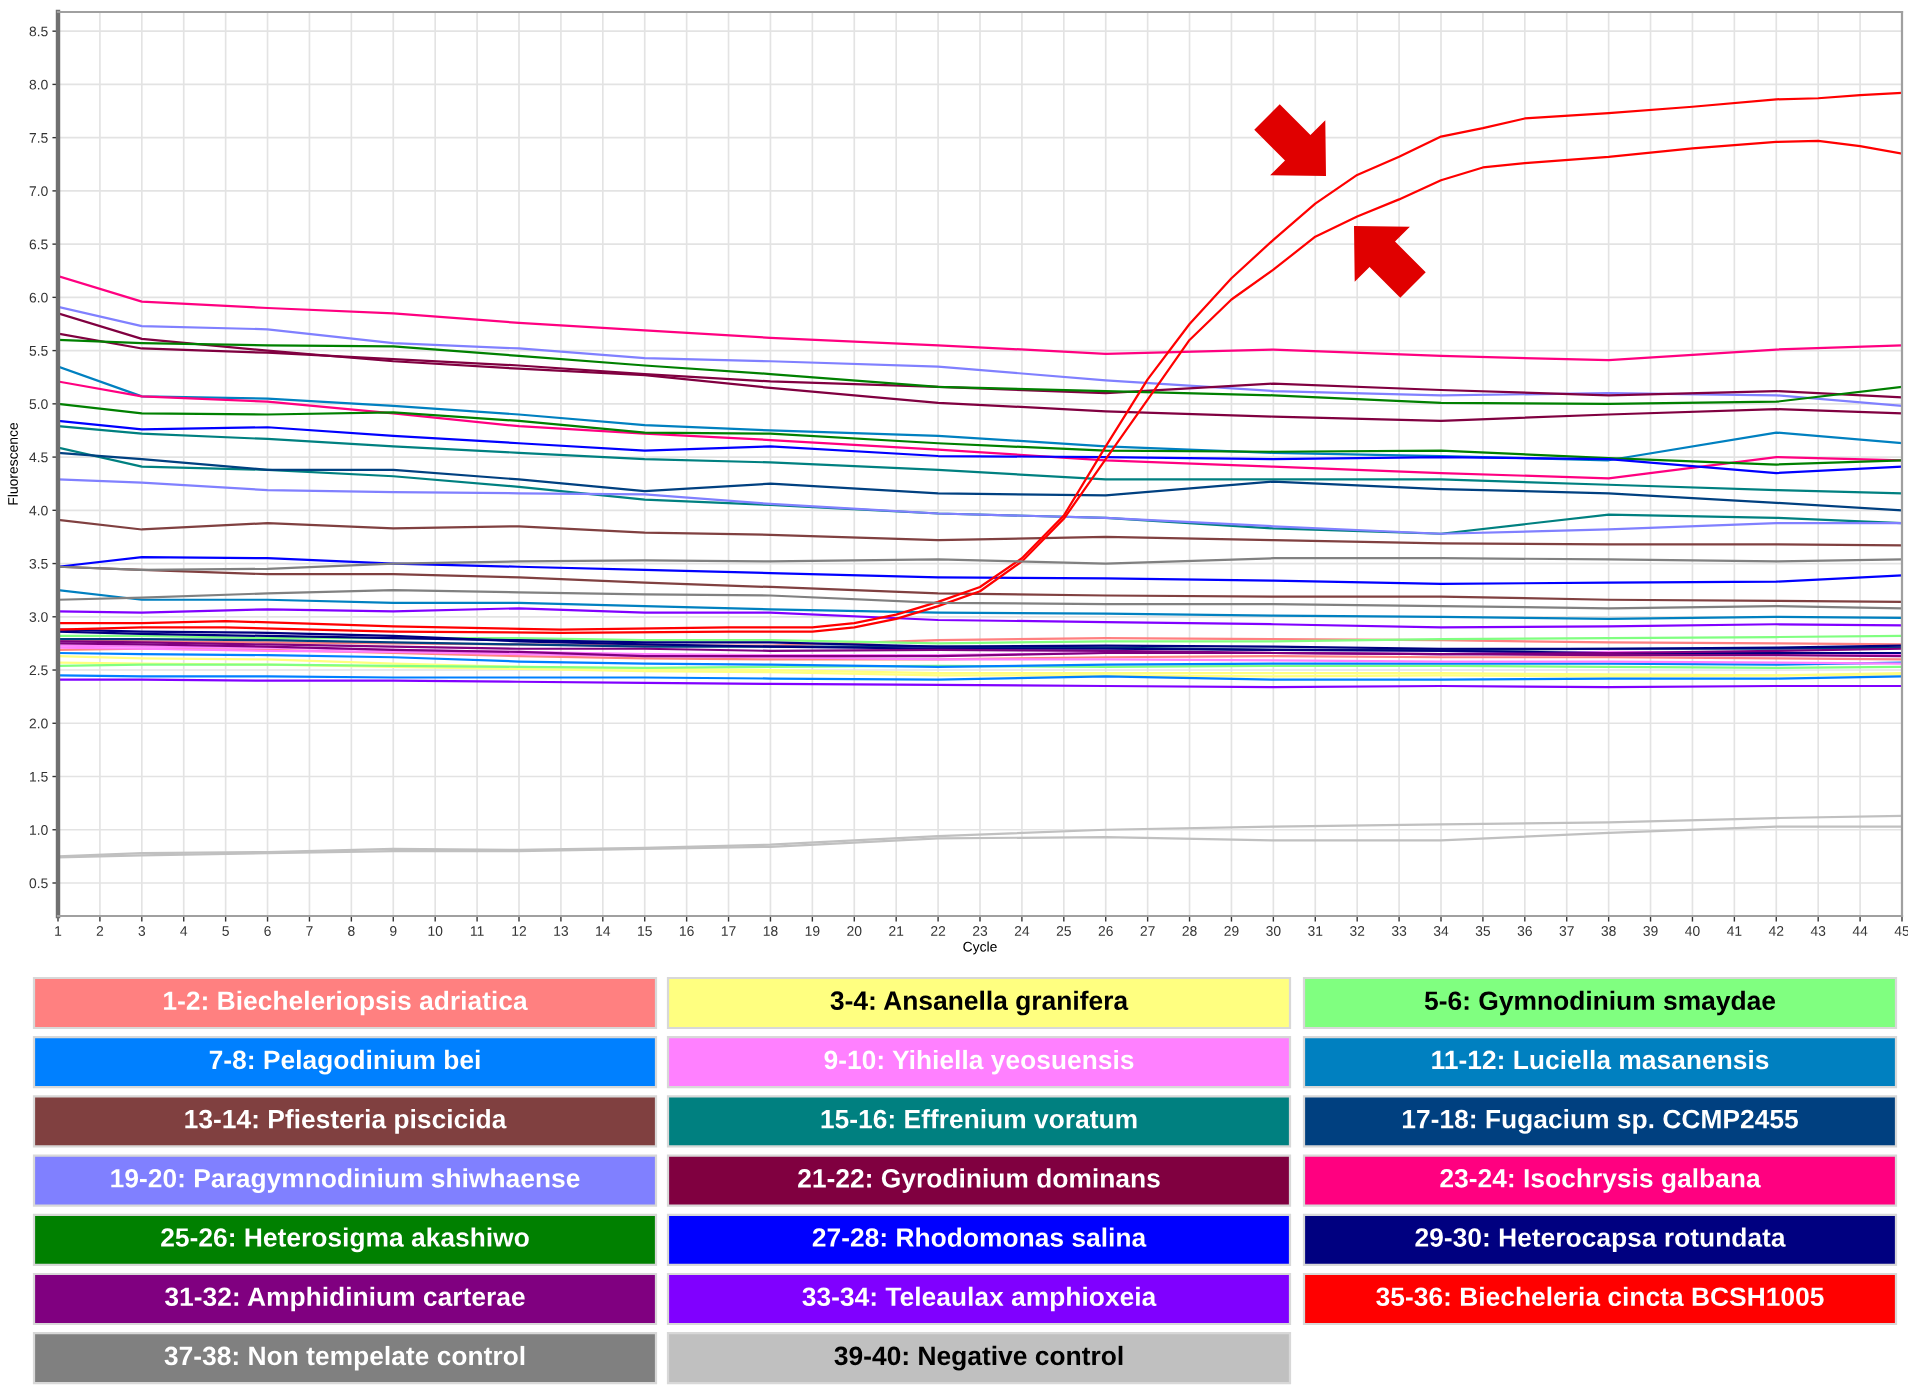 The width and height of the screenshot is (1908, 1386). What do you see at coordinates (979, 1003) in the screenshot?
I see `text: 3-4: Ansanella granifera` at bounding box center [979, 1003].